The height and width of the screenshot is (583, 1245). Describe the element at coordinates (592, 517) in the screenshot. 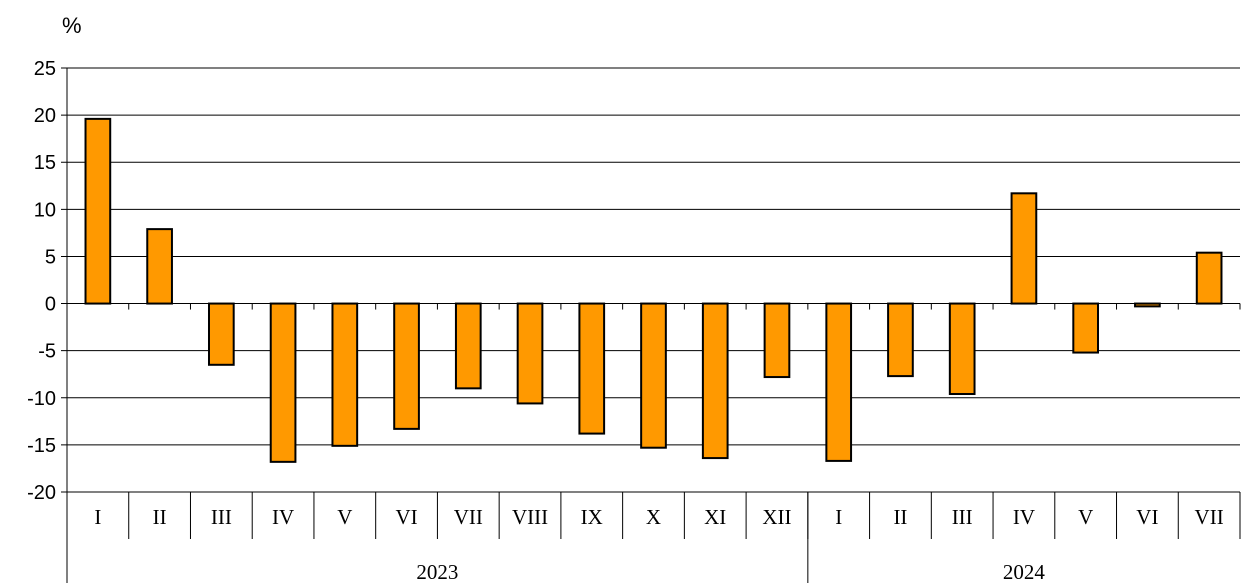

I see `x-tick-label: IX` at that location.